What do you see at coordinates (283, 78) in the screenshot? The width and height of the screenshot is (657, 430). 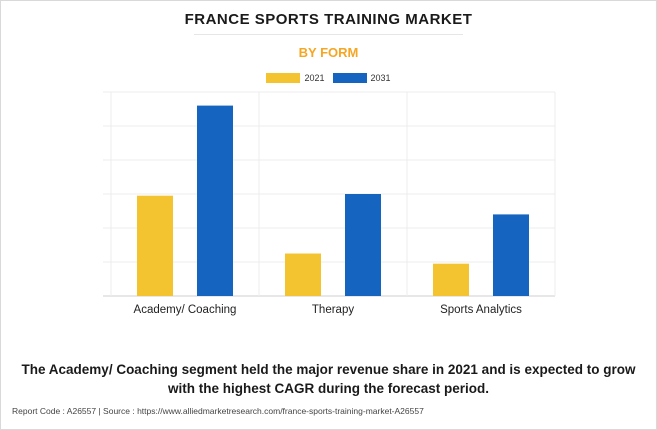 I see `legend-swatch-2021` at bounding box center [283, 78].